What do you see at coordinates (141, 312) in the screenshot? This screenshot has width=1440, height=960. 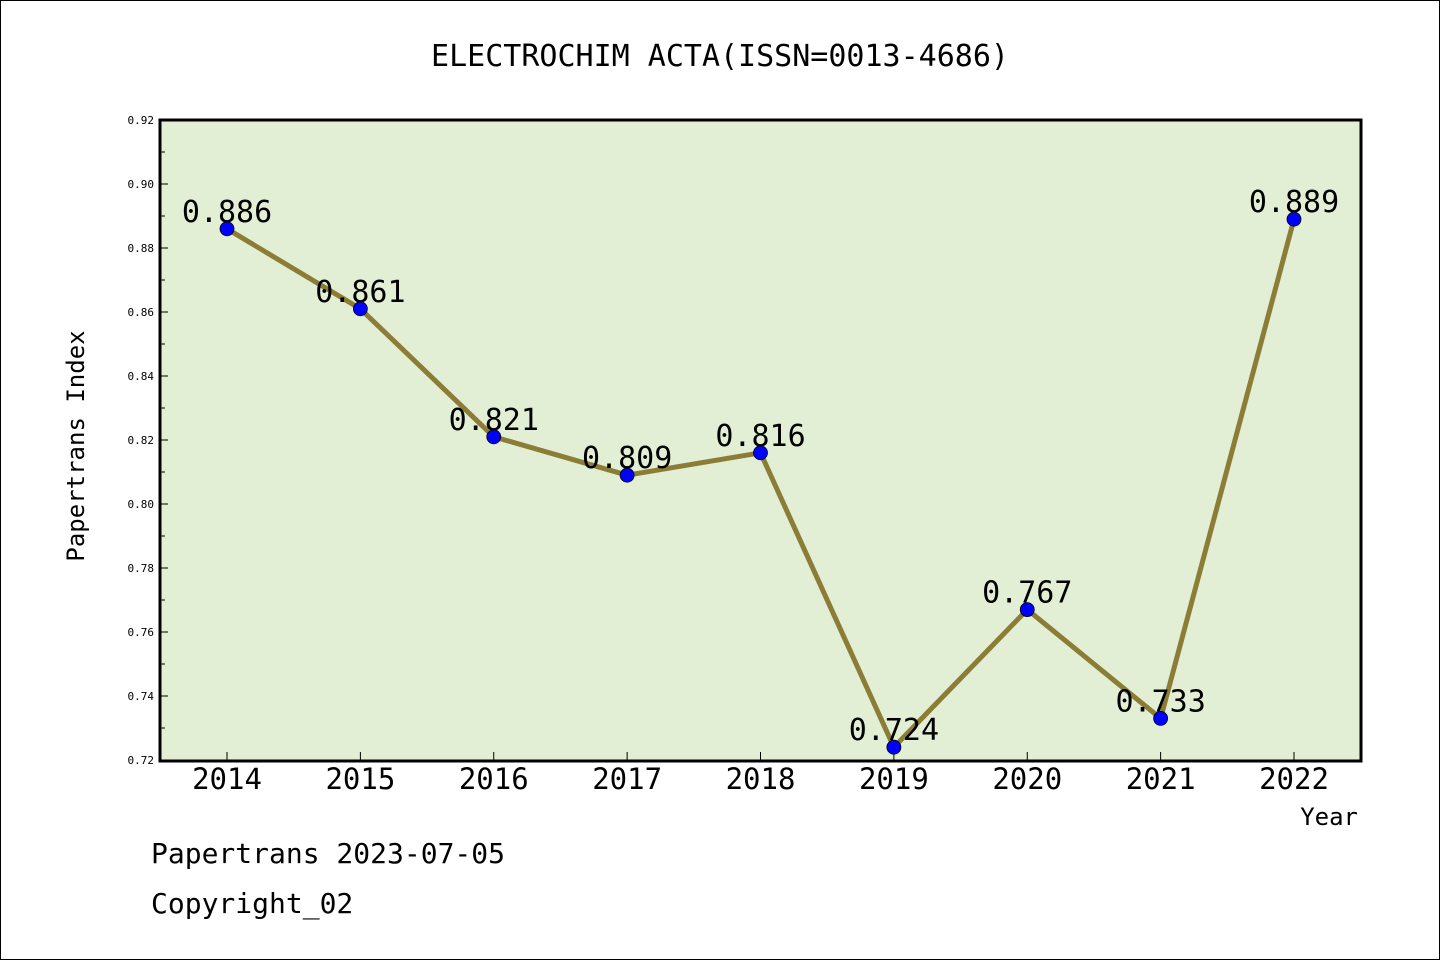 I see `y-tick-label: 0.86` at bounding box center [141, 312].